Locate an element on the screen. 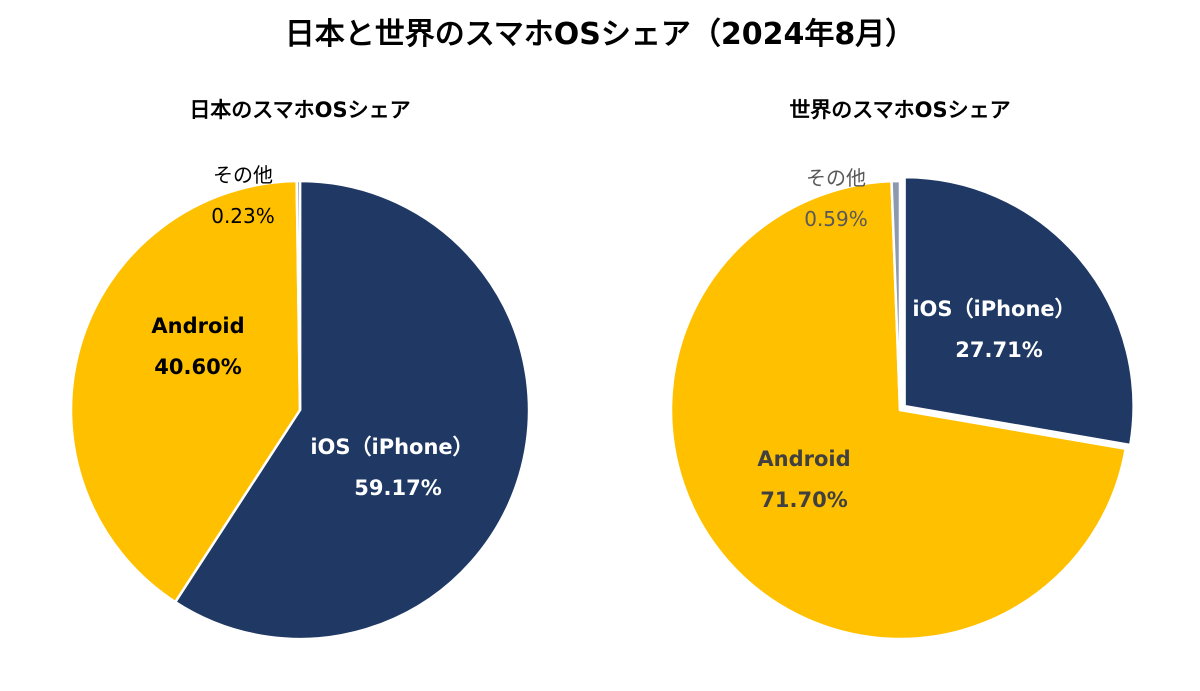  slice-world-other is located at coordinates (896, 295).